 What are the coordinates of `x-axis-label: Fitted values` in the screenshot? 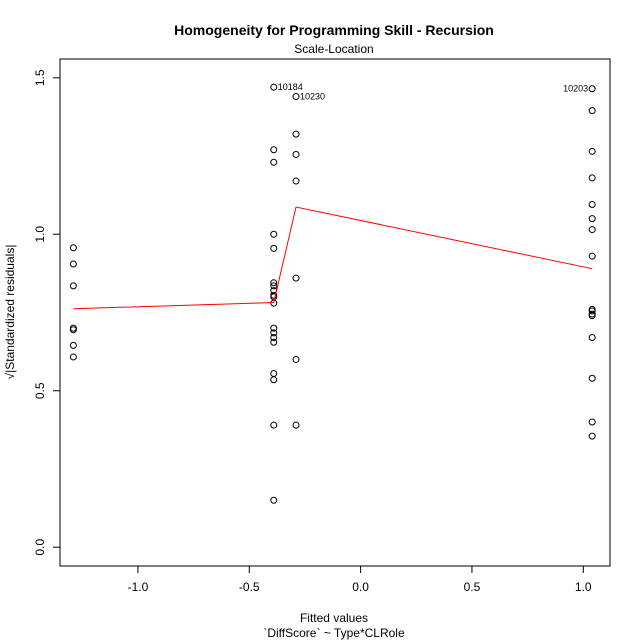 It's located at (334, 618).